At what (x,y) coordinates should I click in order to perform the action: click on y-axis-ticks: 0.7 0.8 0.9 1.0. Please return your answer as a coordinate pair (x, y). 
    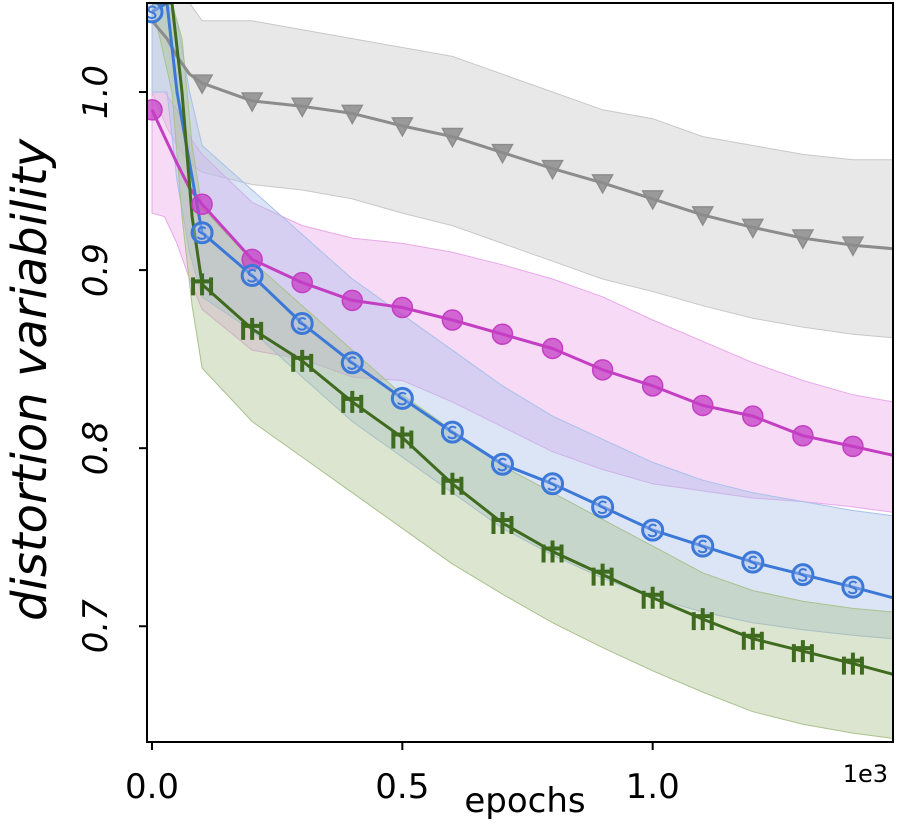
    Looking at the image, I should click on (111, 359).